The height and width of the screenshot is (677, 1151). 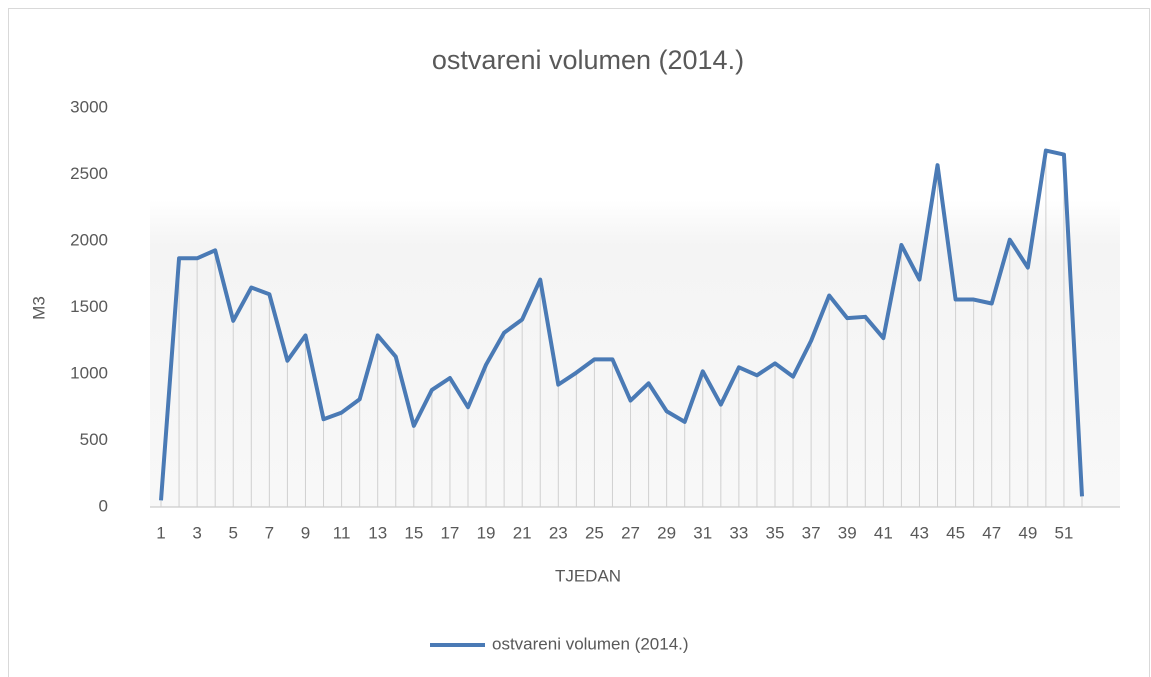 I want to click on x-tick-label: 41, so click(x=883, y=532).